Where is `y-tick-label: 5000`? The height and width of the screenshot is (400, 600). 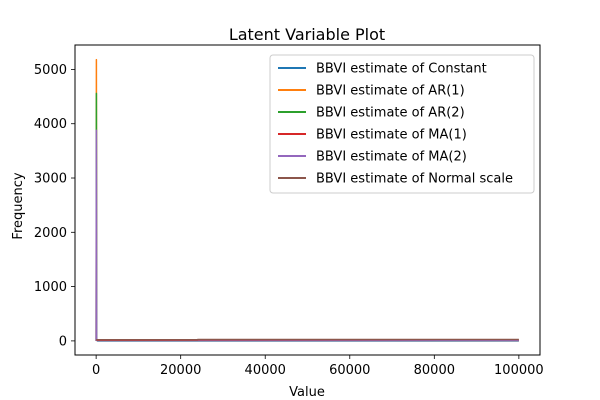
y-tick-label: 5000 is located at coordinates (50, 70).